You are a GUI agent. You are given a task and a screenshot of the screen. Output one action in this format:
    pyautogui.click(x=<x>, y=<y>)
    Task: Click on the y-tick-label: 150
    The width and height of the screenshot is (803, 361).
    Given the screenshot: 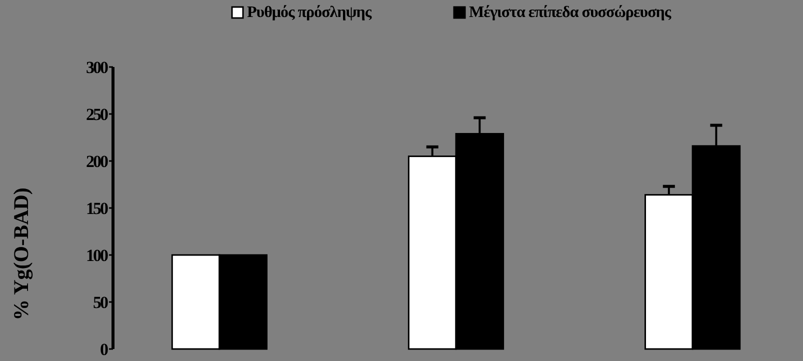 What is the action you would take?
    pyautogui.click(x=97, y=208)
    